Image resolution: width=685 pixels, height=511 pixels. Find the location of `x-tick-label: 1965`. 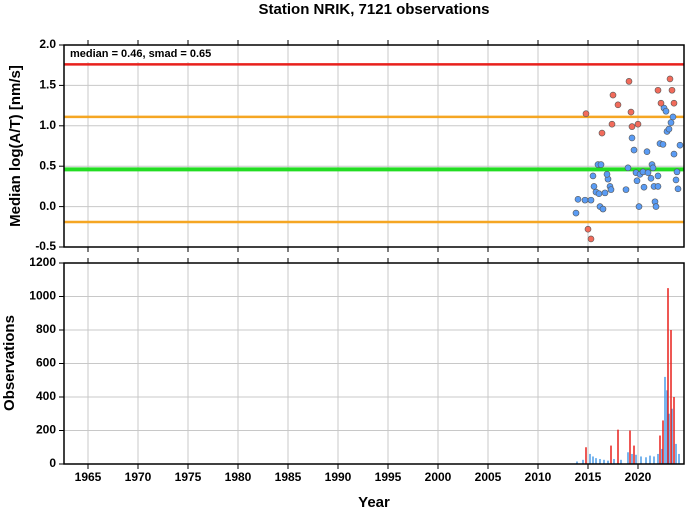

x-tick-label: 1965 is located at coordinates (88, 477).